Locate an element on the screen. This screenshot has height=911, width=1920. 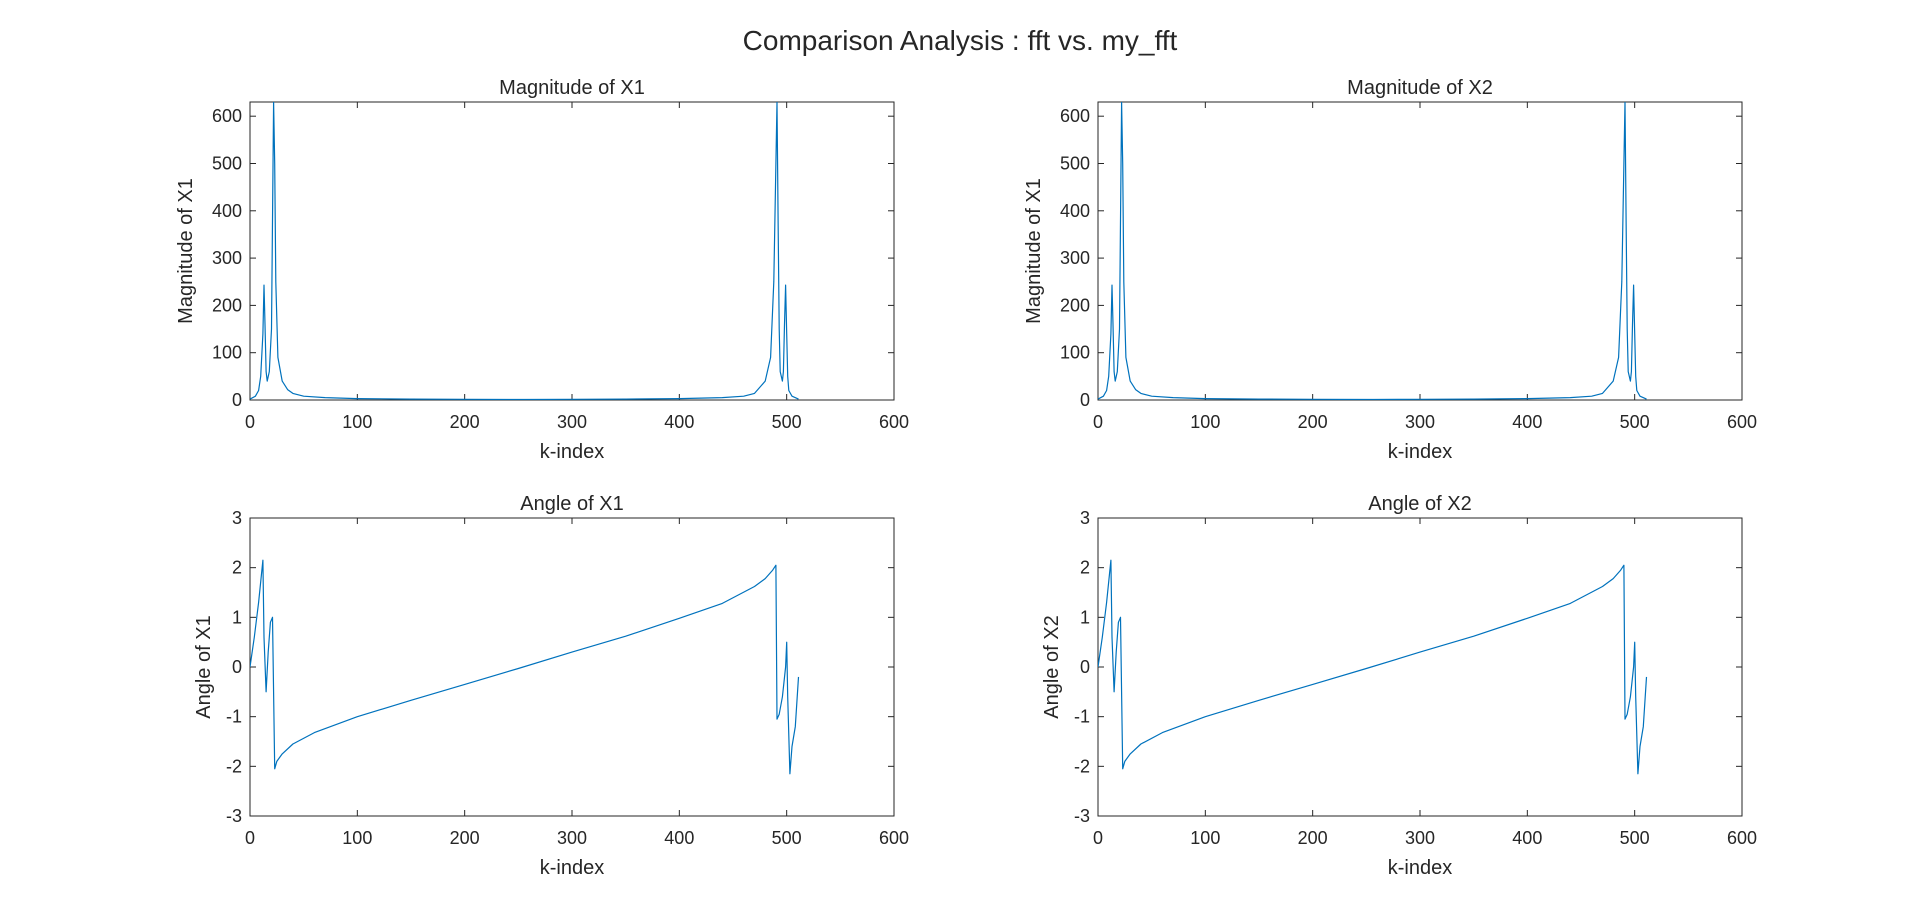
figure-title: Comparison Analysis : fft vs. my_fft is located at coordinates (960, 40).